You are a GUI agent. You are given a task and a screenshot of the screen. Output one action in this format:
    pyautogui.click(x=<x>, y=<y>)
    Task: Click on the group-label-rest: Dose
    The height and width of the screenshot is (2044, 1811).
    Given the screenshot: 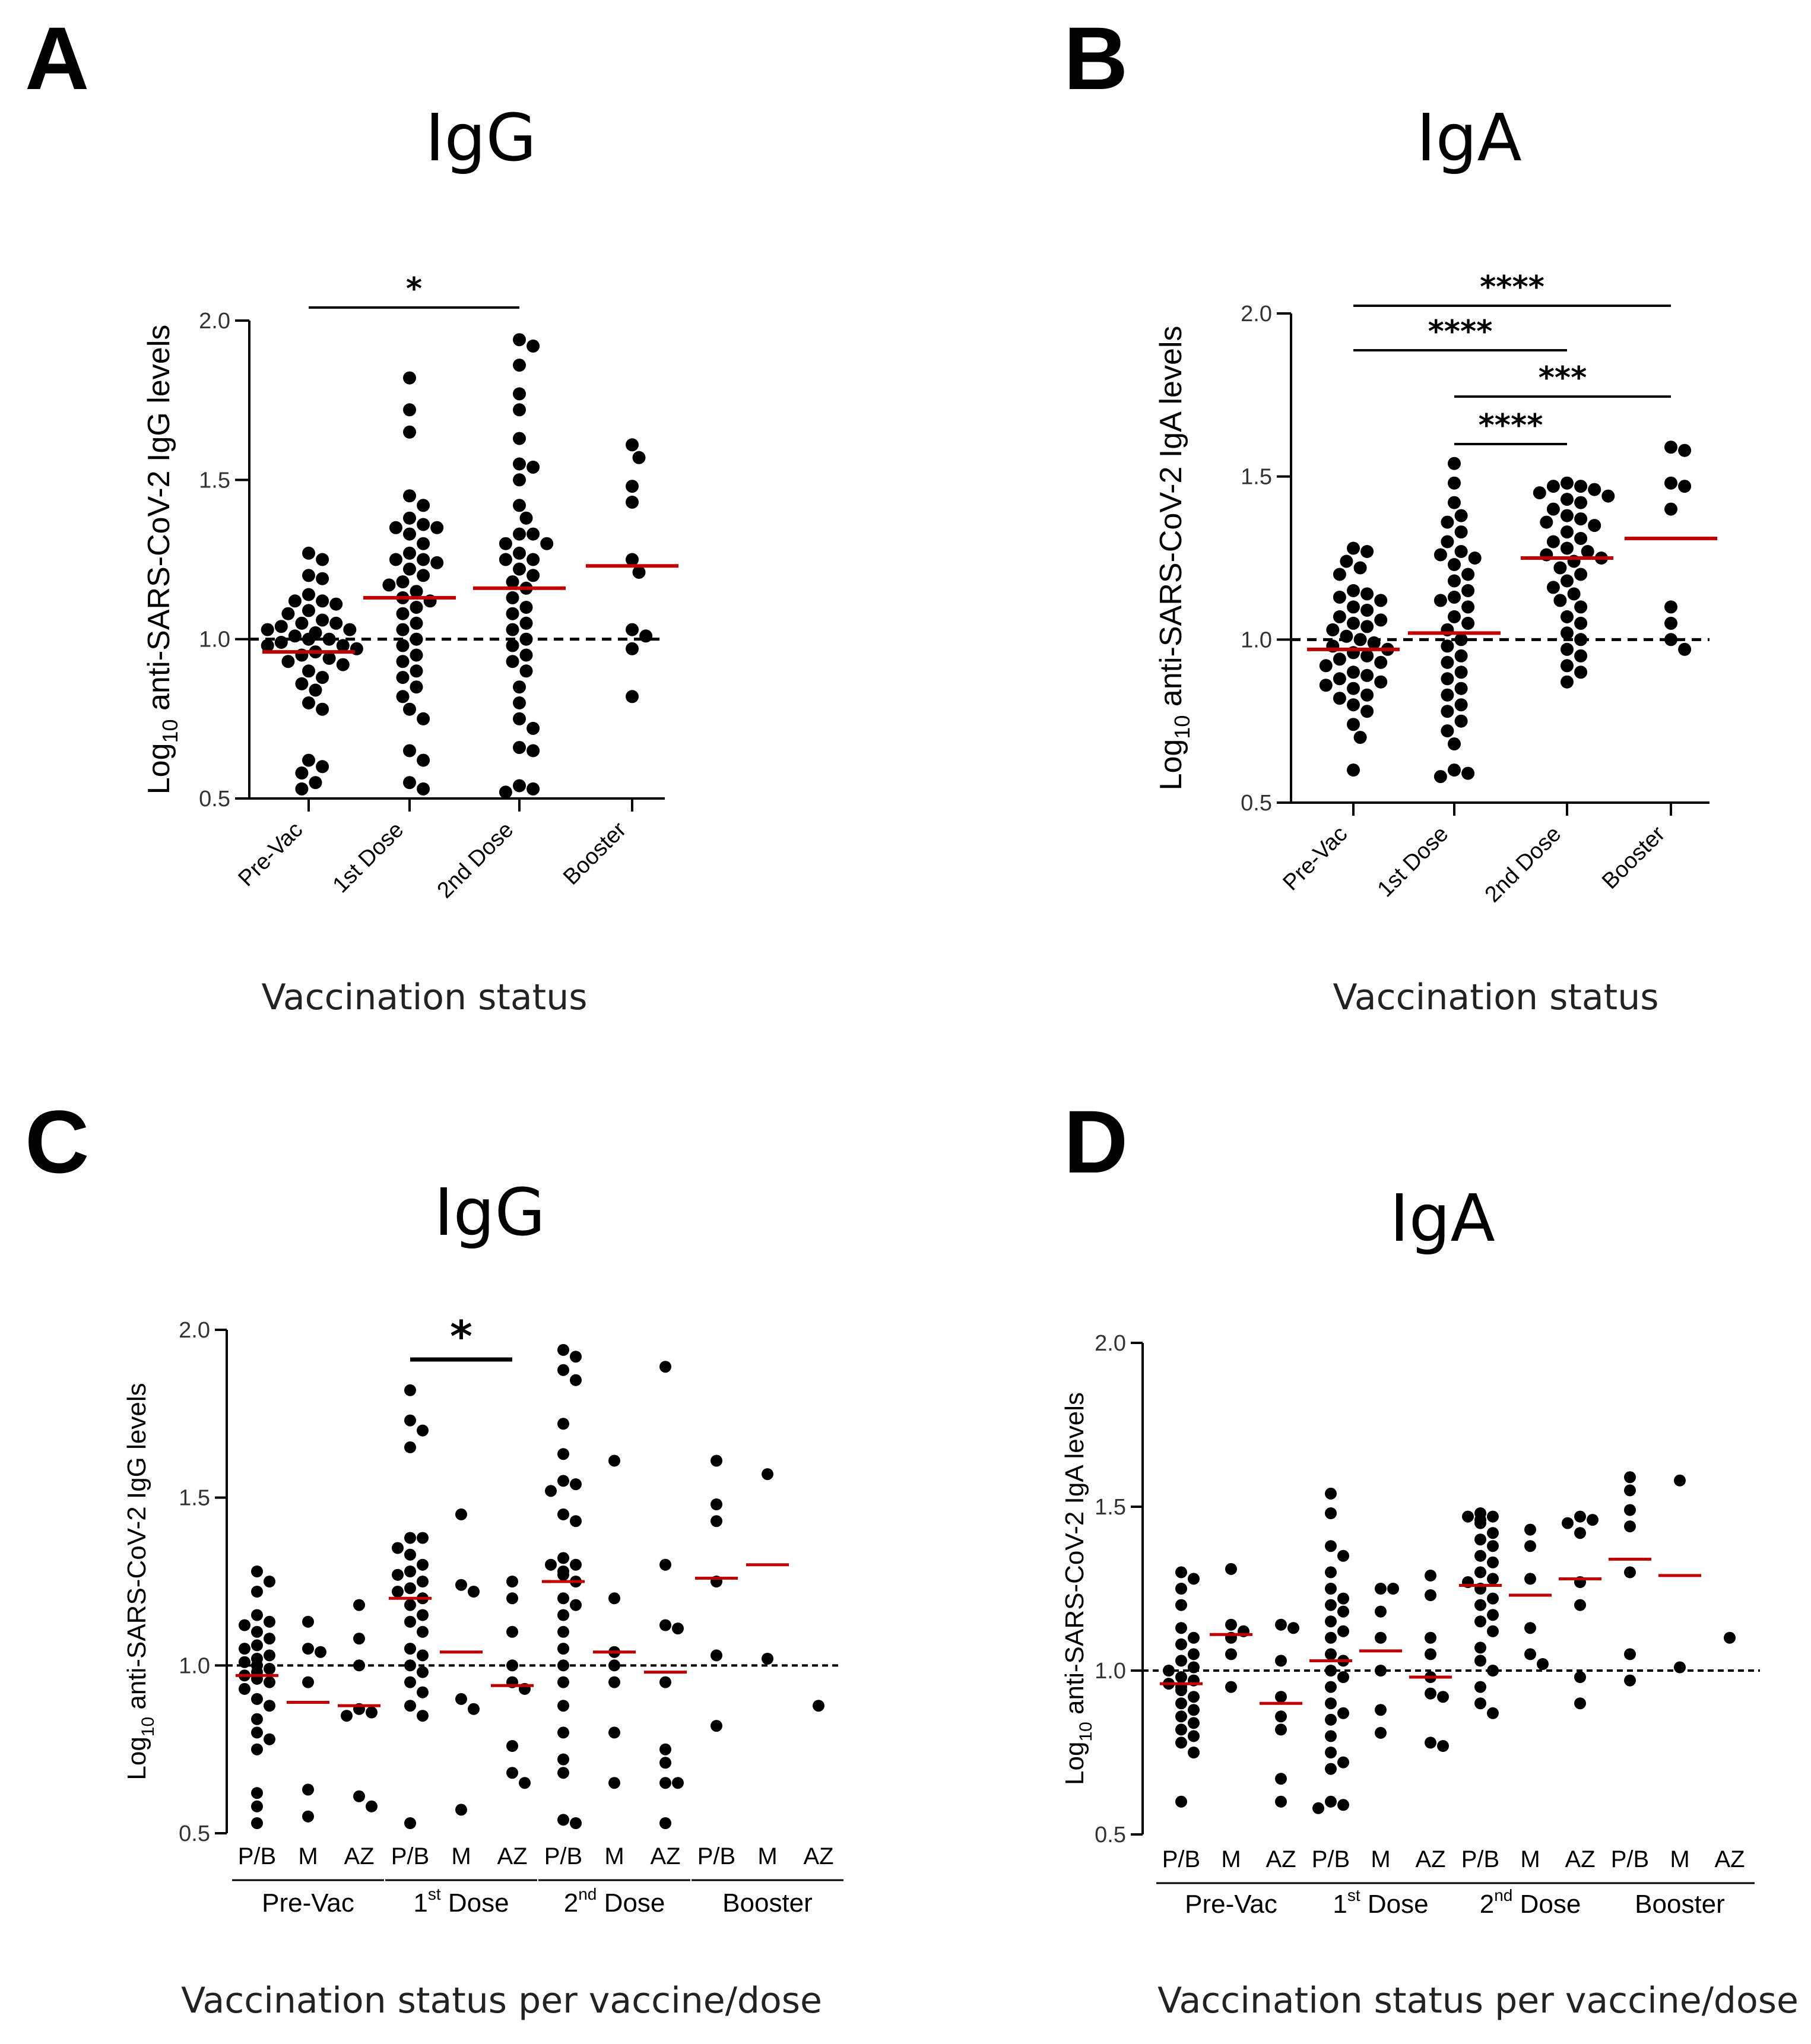 What is the action you would take?
    pyautogui.click(x=475, y=1903)
    